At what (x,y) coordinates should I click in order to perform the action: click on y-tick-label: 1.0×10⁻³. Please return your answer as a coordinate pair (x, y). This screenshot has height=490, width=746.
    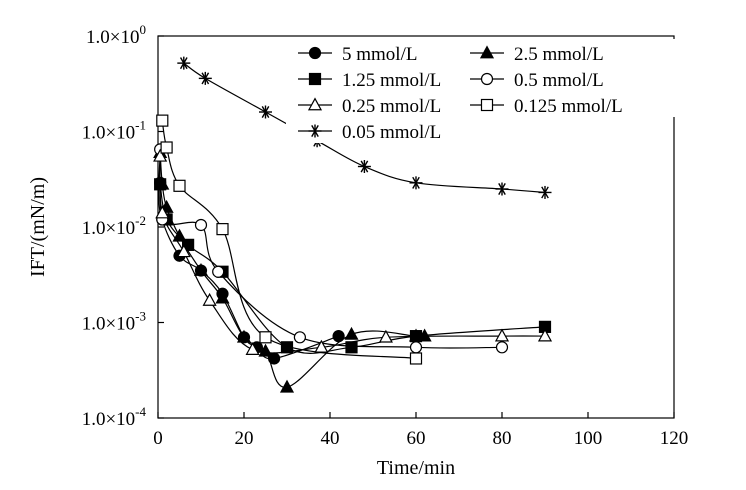
    Looking at the image, I should click on (114, 322).